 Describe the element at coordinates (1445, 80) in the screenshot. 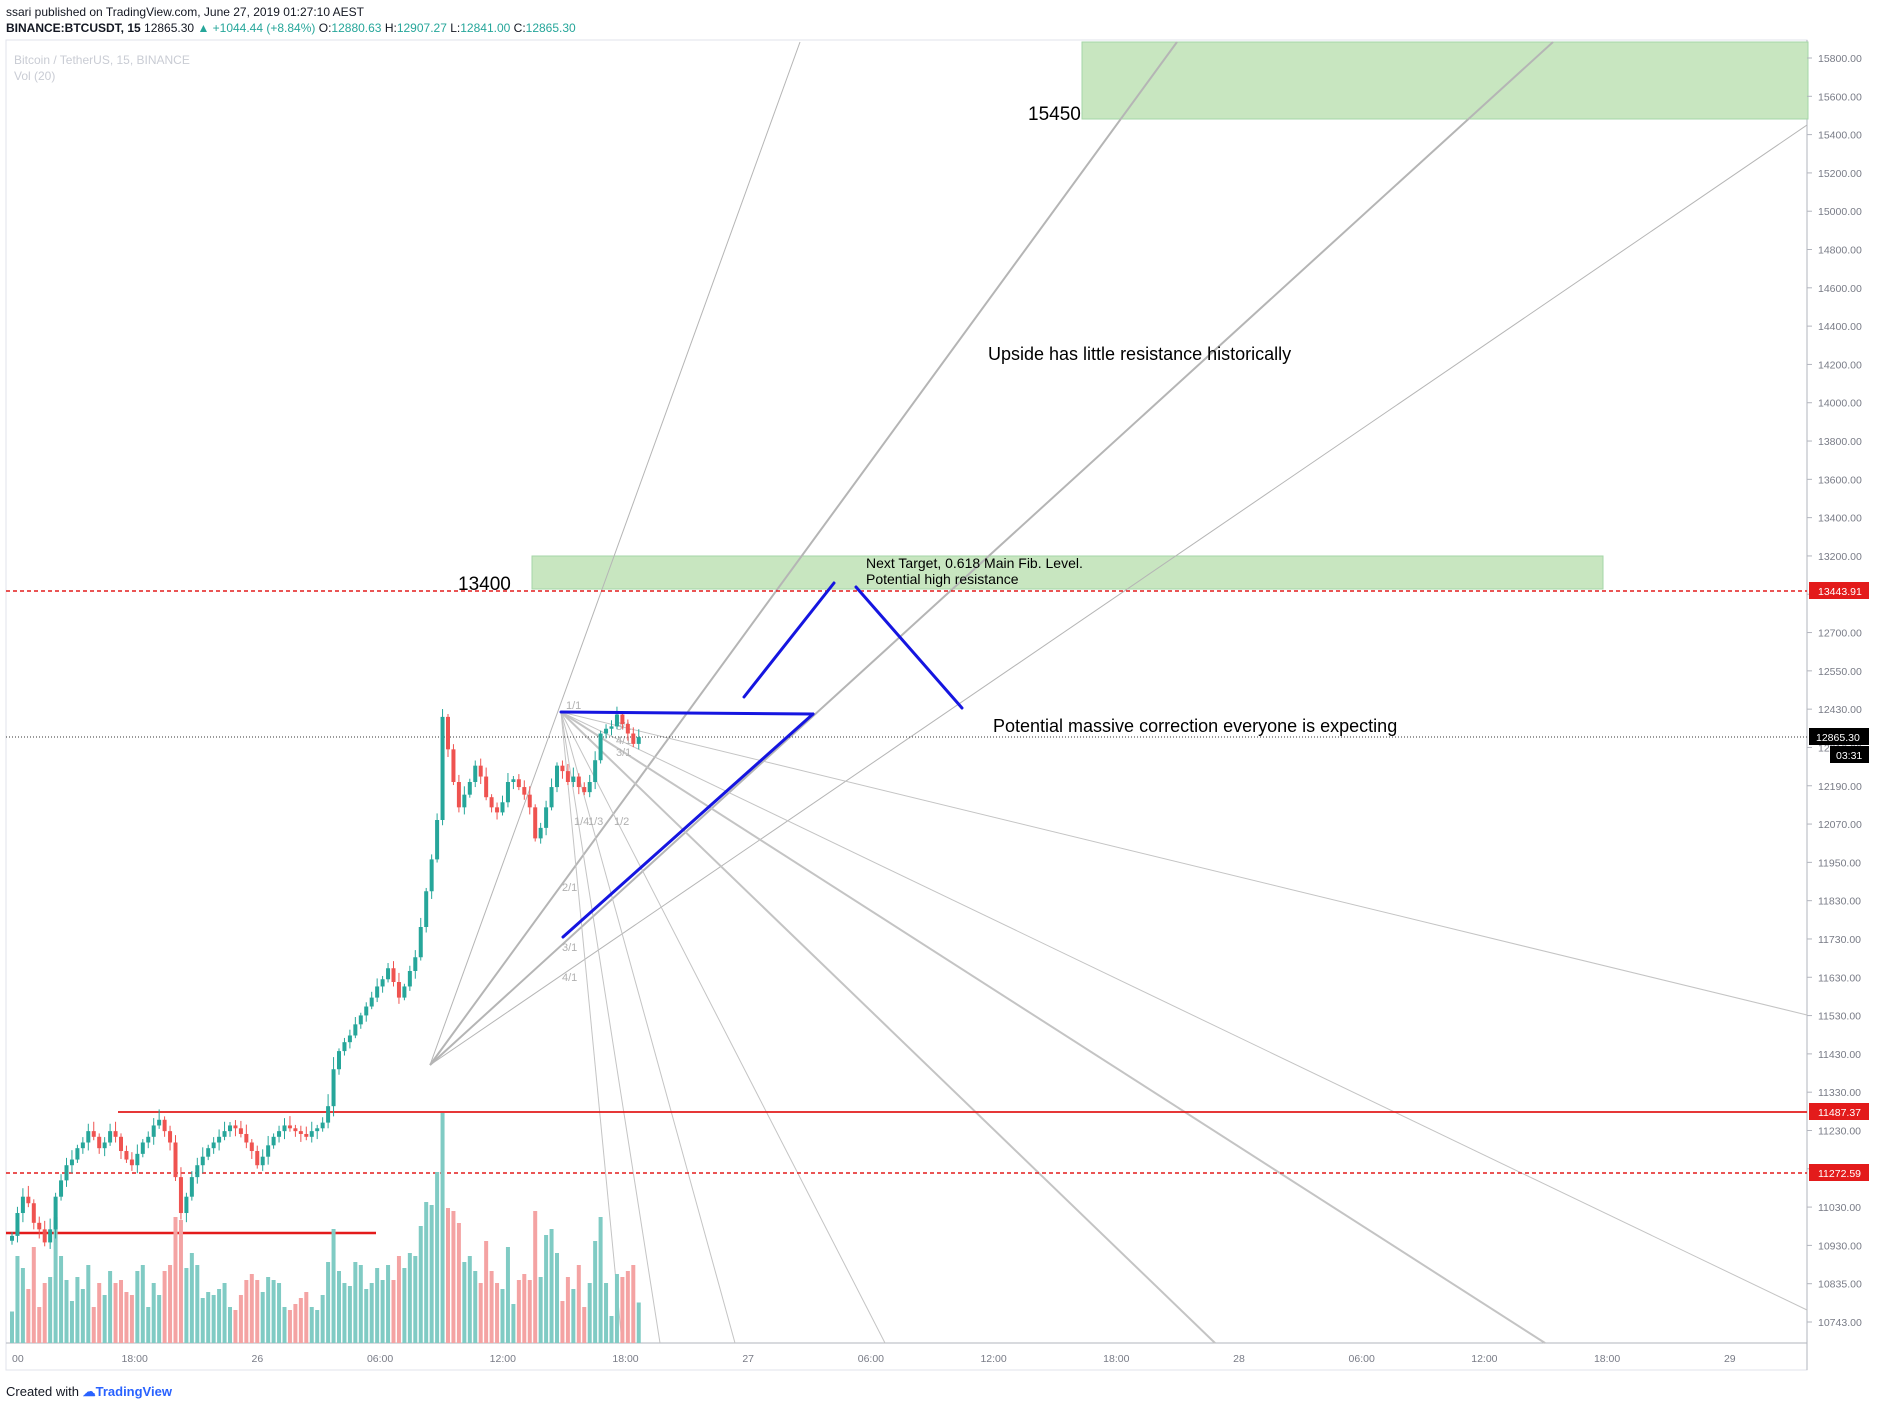

I see `target-zone-upper` at that location.